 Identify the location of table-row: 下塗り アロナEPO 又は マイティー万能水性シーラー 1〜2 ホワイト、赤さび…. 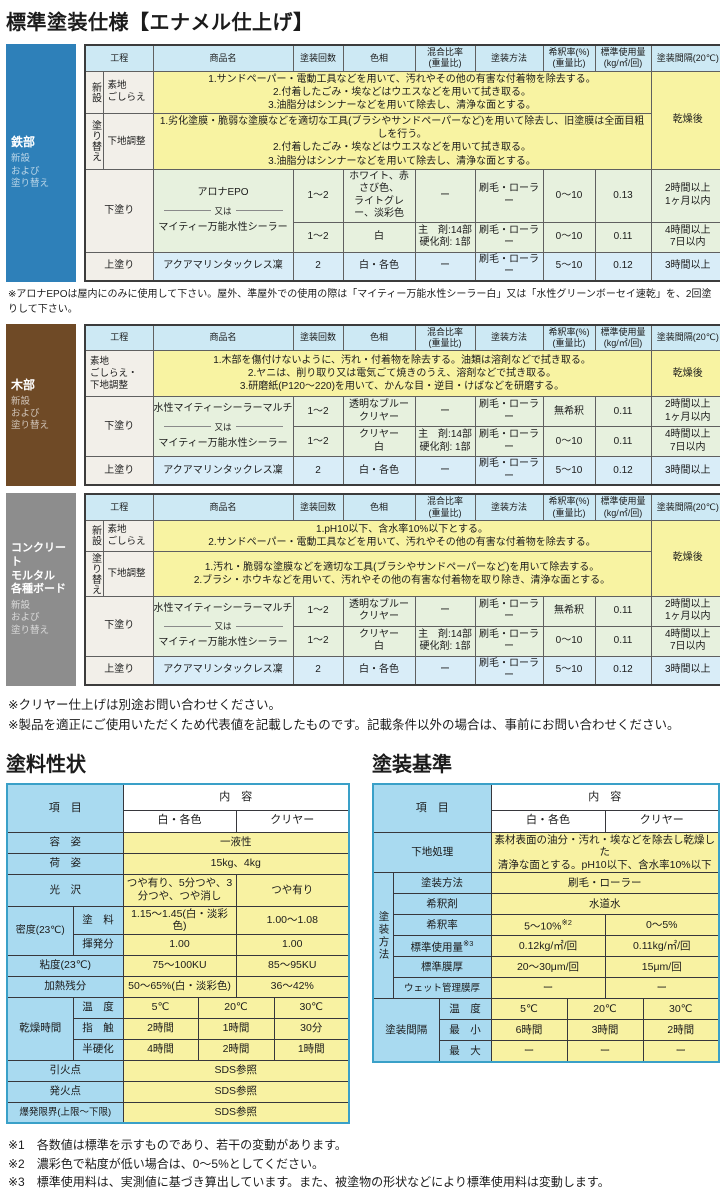
(402, 210).